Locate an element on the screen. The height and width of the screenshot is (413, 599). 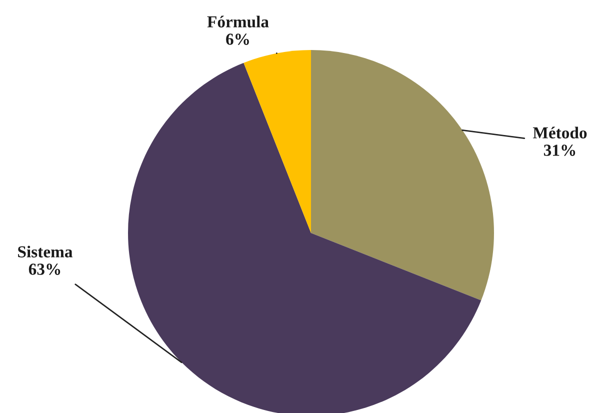
slice-label: Sistema is located at coordinates (45, 252).